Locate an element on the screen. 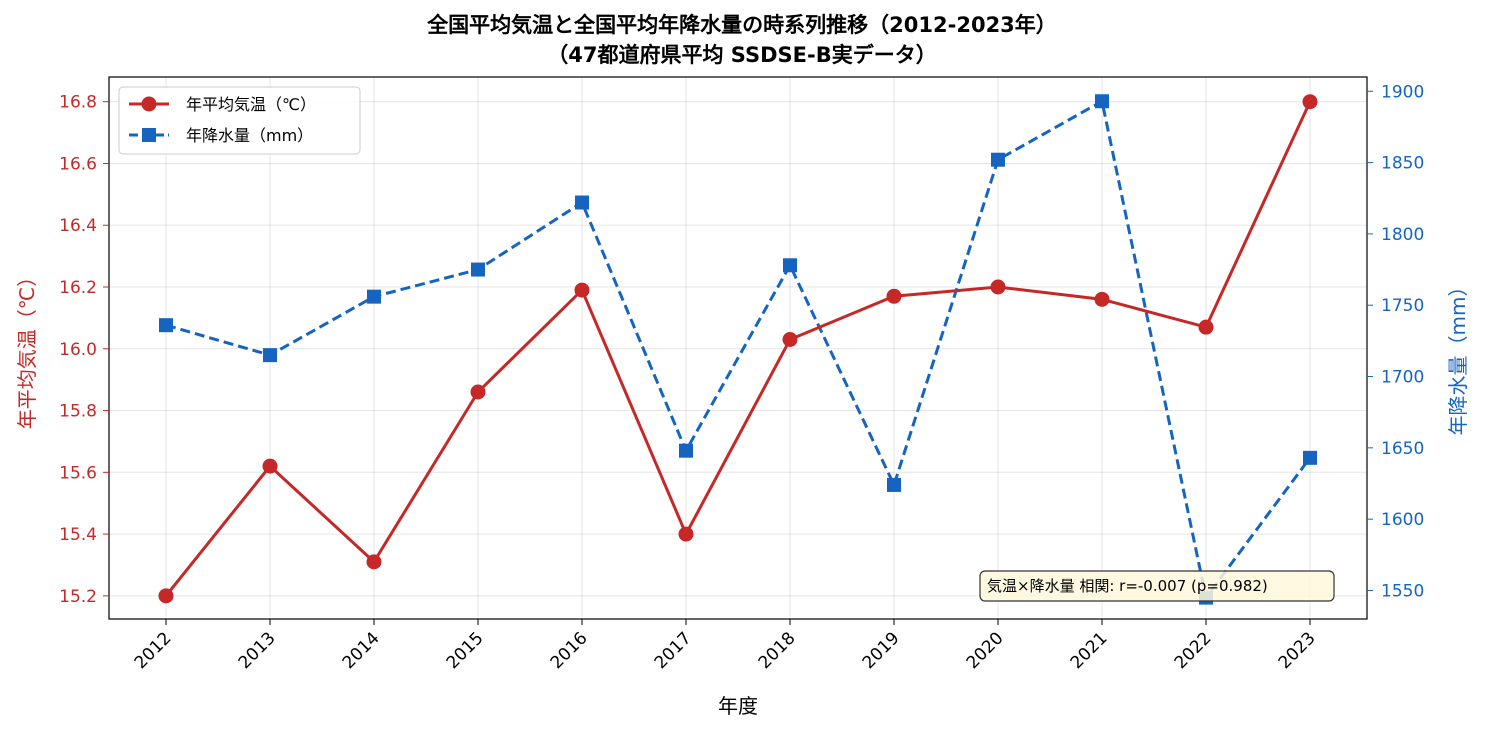 Image resolution: width=1485 pixels, height=735 pixels. y-left-tick-label: 16.2 is located at coordinates (78, 288).